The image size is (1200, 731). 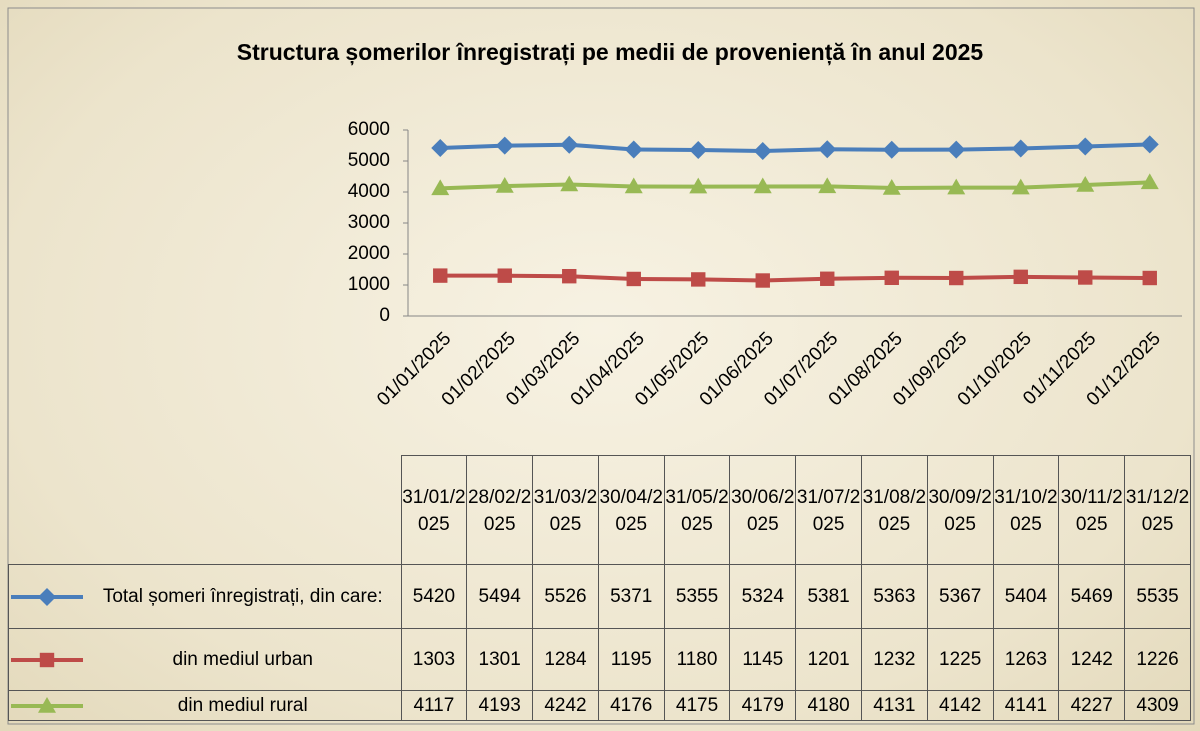 I want to click on table-value: 4142, so click(x=960, y=705).